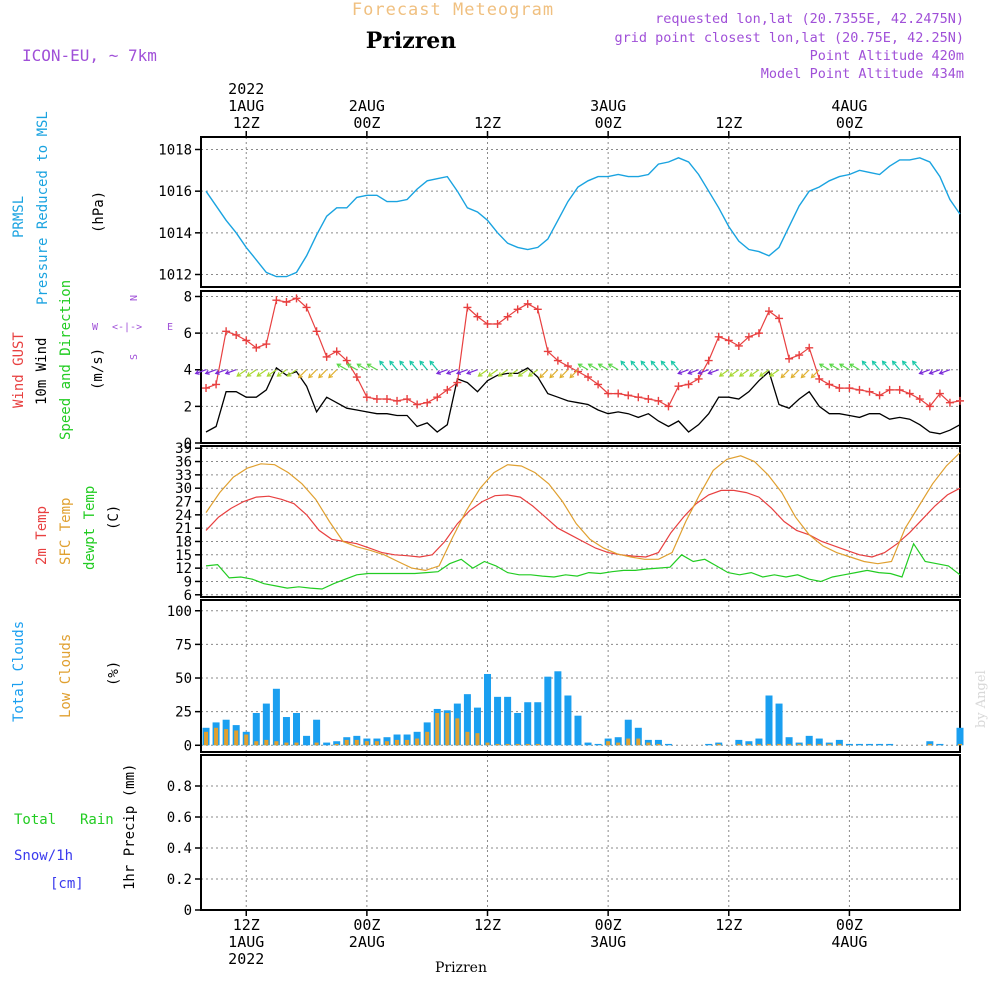 Image resolution: width=1000 pixels, height=1004 pixels. What do you see at coordinates (183, 516) in the screenshot?
I see `temperature-ytick-label: 24` at bounding box center [183, 516].